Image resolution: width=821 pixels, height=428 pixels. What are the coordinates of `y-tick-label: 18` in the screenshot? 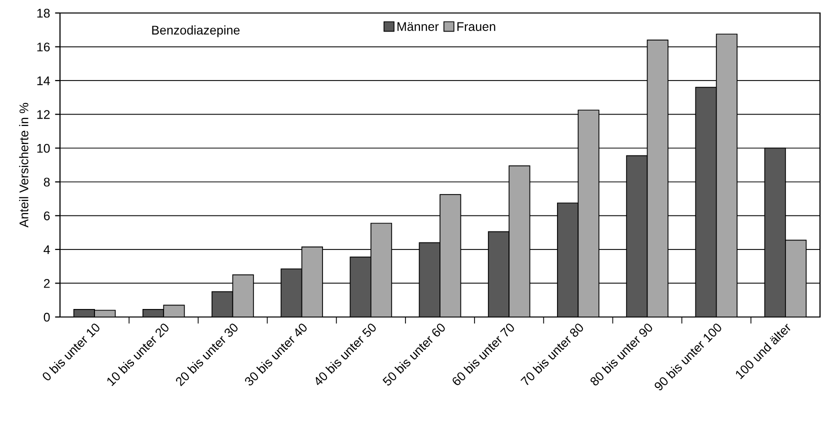 It's located at (43, 13).